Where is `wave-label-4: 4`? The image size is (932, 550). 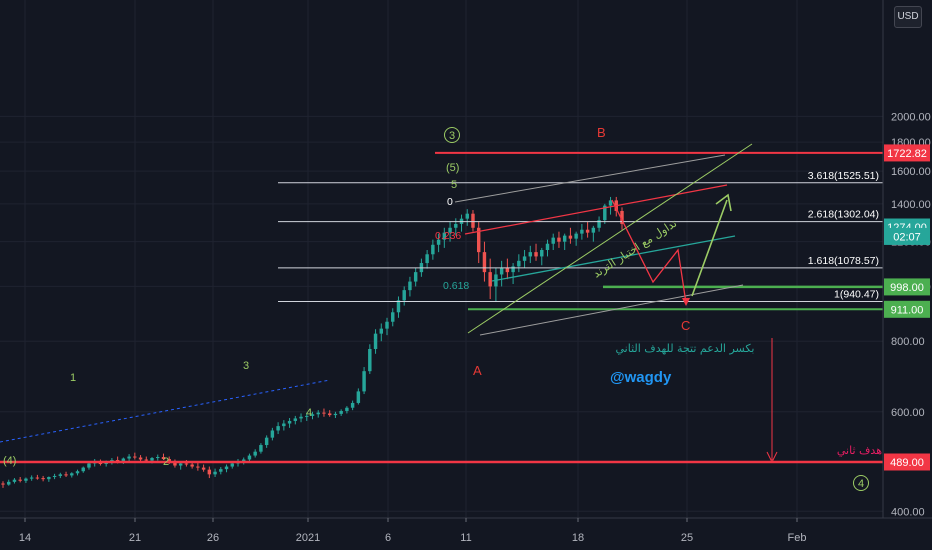
wave-label-4: 4 is located at coordinates (309, 413).